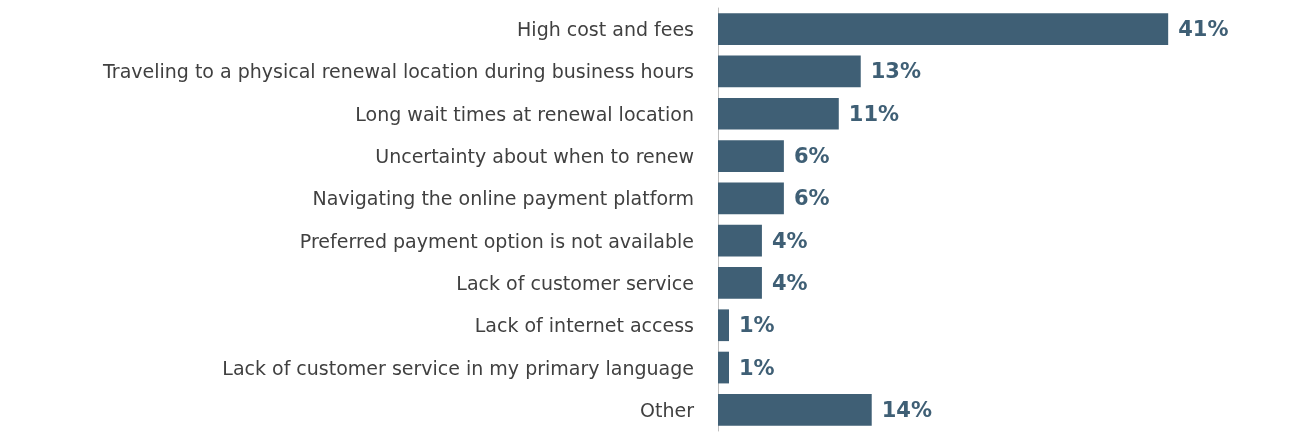 Image resolution: width=1302 pixels, height=433 pixels. I want to click on y-tick-label: Lack of customer service in my primary language, so click(458, 367).